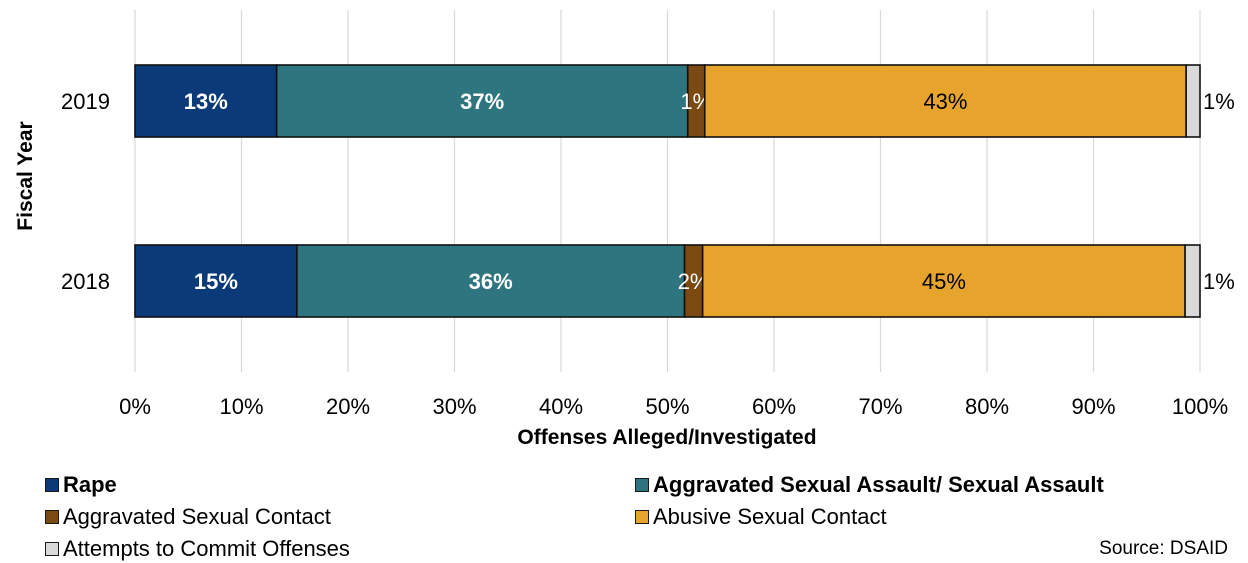 Image resolution: width=1248 pixels, height=563 pixels. Describe the element at coordinates (770, 516) in the screenshot. I see `legend-label: Abusive Sexual Contact` at that location.